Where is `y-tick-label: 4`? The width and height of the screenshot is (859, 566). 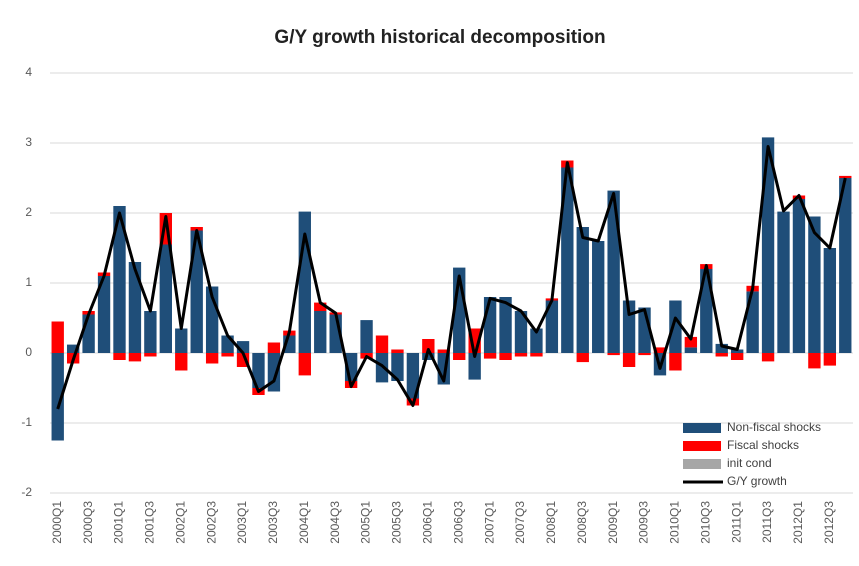
y-tick-label: 4 is located at coordinates (28, 72).